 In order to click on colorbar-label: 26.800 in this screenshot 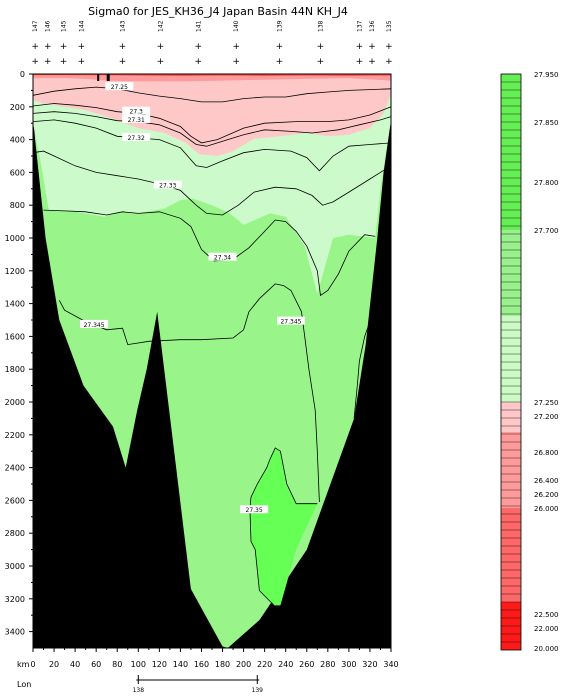, I will do `click(546, 453)`.